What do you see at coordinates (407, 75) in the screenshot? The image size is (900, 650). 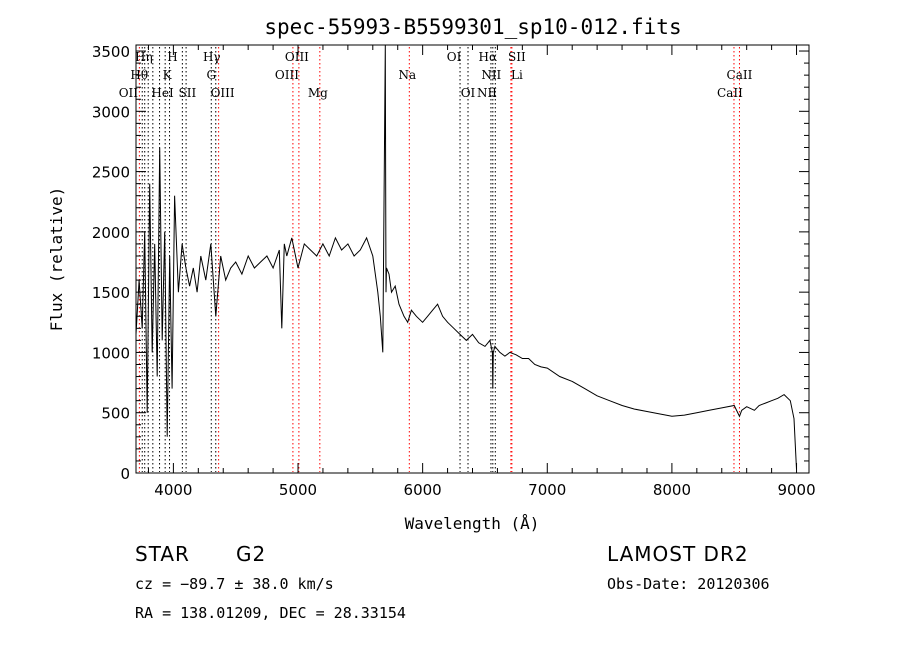 I see `line-label: Na` at bounding box center [407, 75].